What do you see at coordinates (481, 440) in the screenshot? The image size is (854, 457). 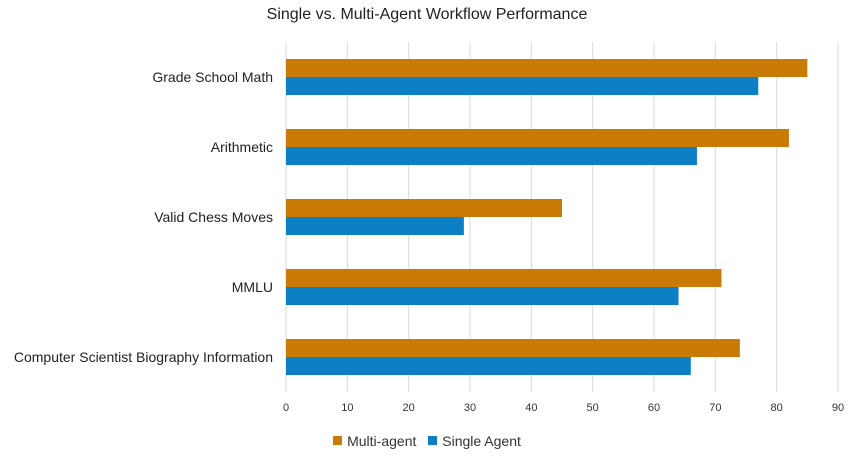 I see `legend-label-single-agent: Single Agent` at bounding box center [481, 440].